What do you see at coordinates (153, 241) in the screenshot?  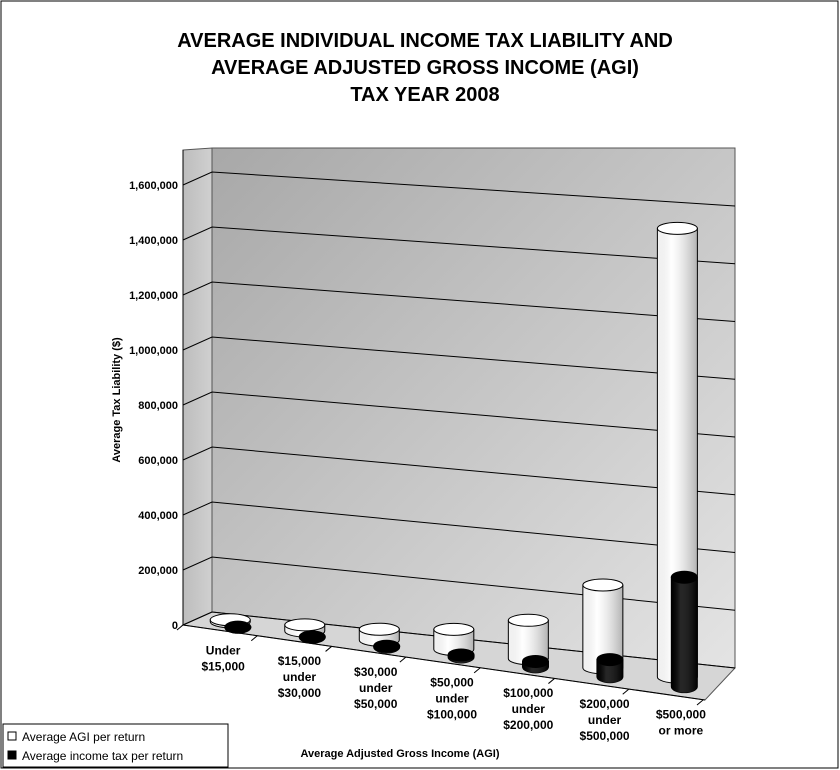 I see `y-tick-label: 1,400,000` at bounding box center [153, 241].